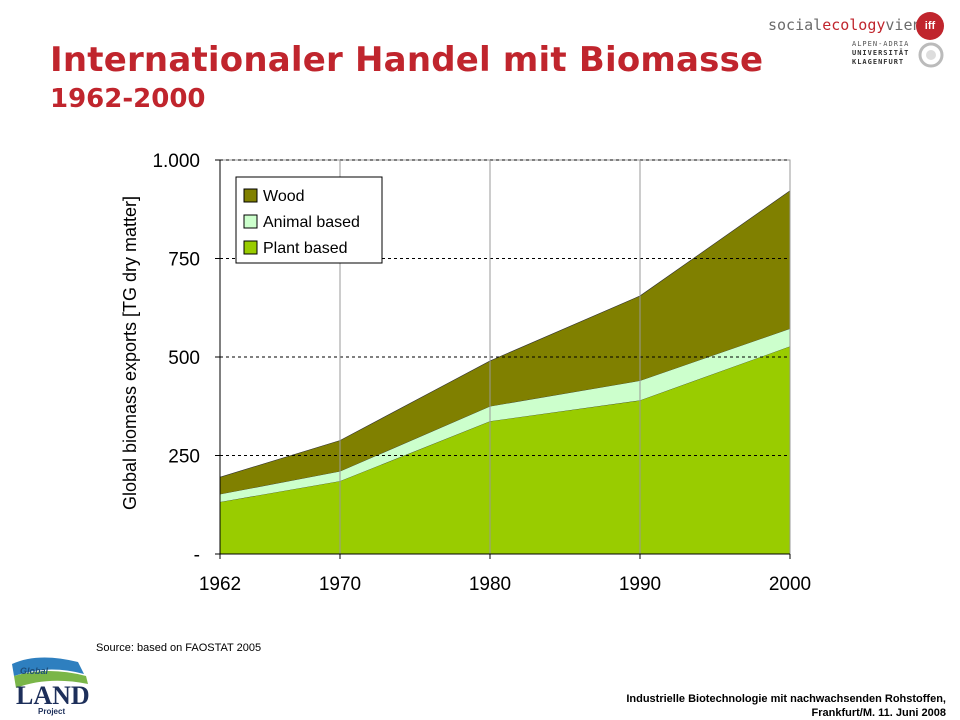 This screenshot has height=720, width=960. I want to click on area-animal-based, so click(505, 415).